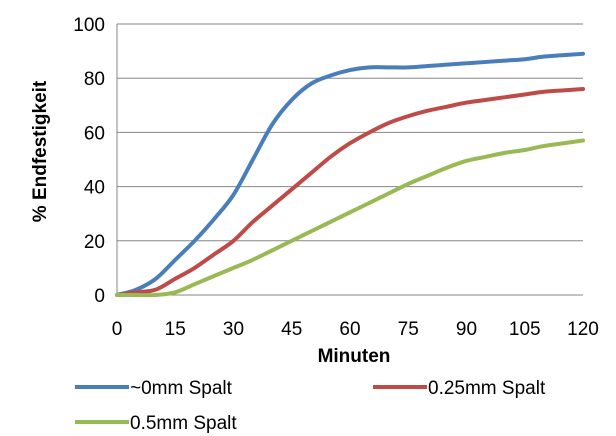 The width and height of the screenshot is (616, 436). What do you see at coordinates (291, 329) in the screenshot?
I see `x-tick-label: 45` at bounding box center [291, 329].